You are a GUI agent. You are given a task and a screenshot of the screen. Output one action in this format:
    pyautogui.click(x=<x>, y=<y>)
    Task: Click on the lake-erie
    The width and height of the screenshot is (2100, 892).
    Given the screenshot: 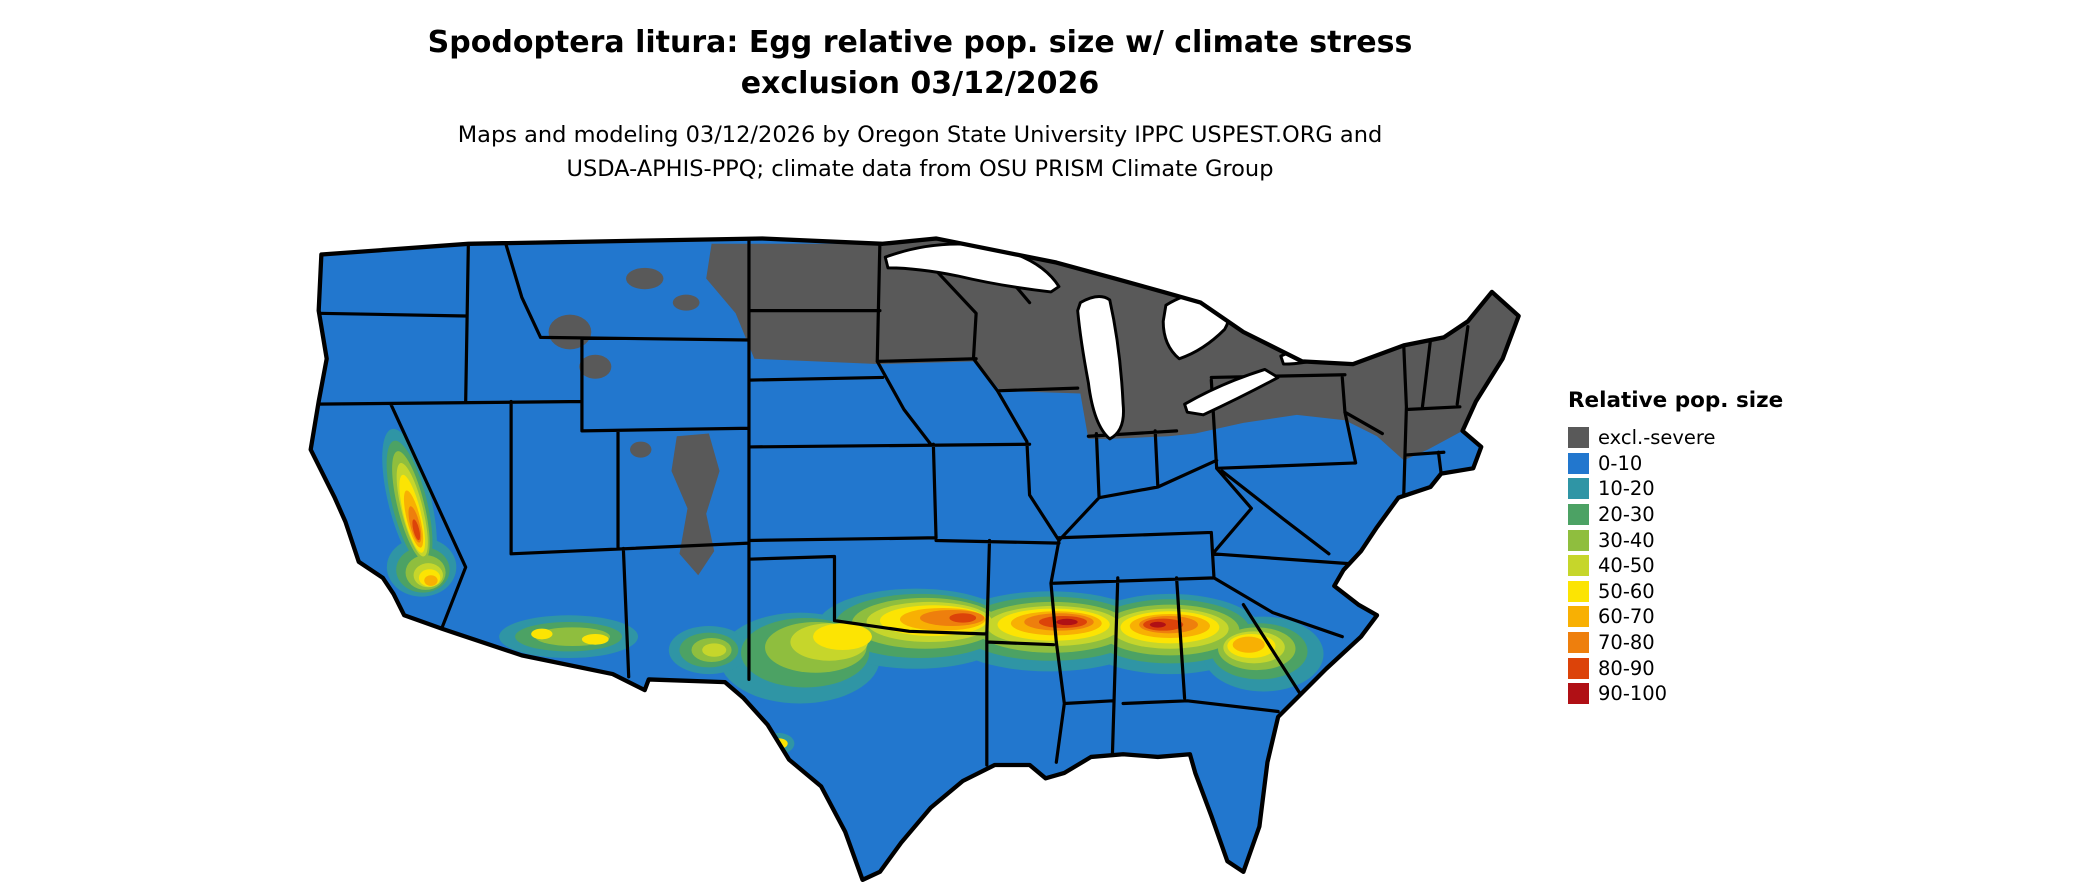 What is the action you would take?
    pyautogui.click(x=1231, y=392)
    